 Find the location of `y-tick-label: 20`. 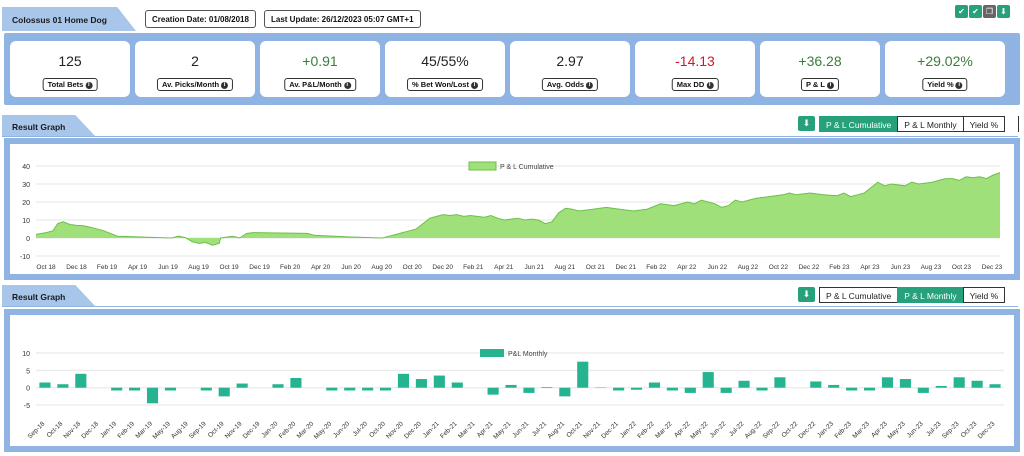

y-tick-label: 20 is located at coordinates (26, 203).